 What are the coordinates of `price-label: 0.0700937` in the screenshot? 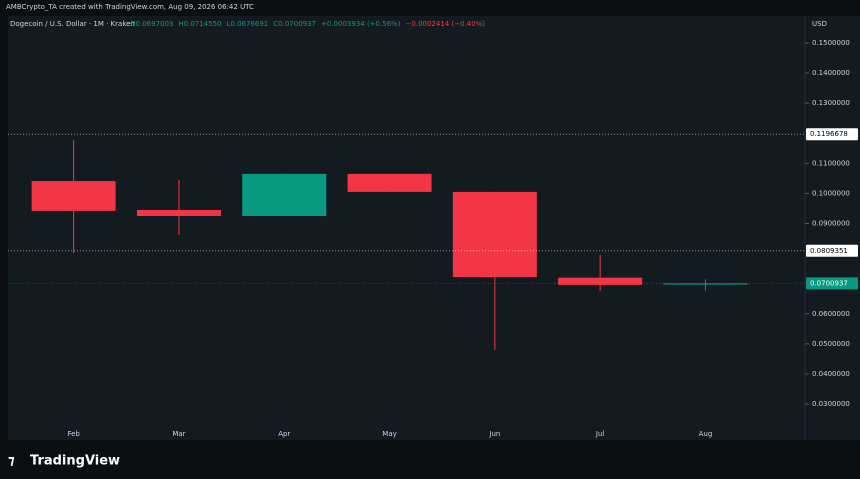 It's located at (829, 283).